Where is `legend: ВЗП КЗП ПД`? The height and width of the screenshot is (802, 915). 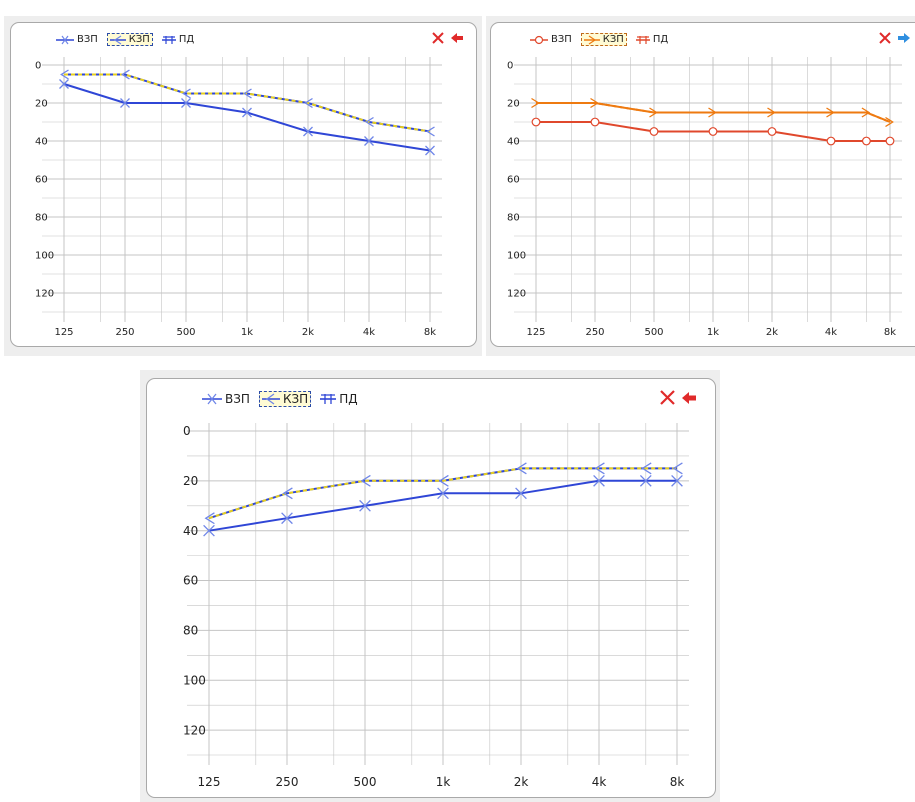
legend: ВЗП КЗП ПД is located at coordinates (125, 39).